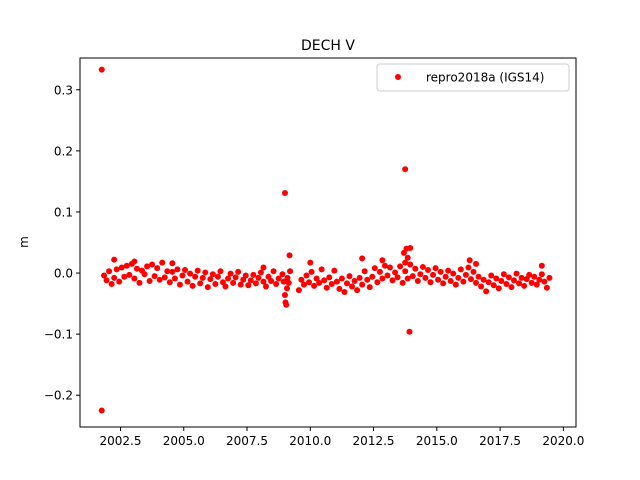  I want to click on y-axis: −0.2 −0.1 0.0 0.1 0.2 0.3, so click(62, 243).